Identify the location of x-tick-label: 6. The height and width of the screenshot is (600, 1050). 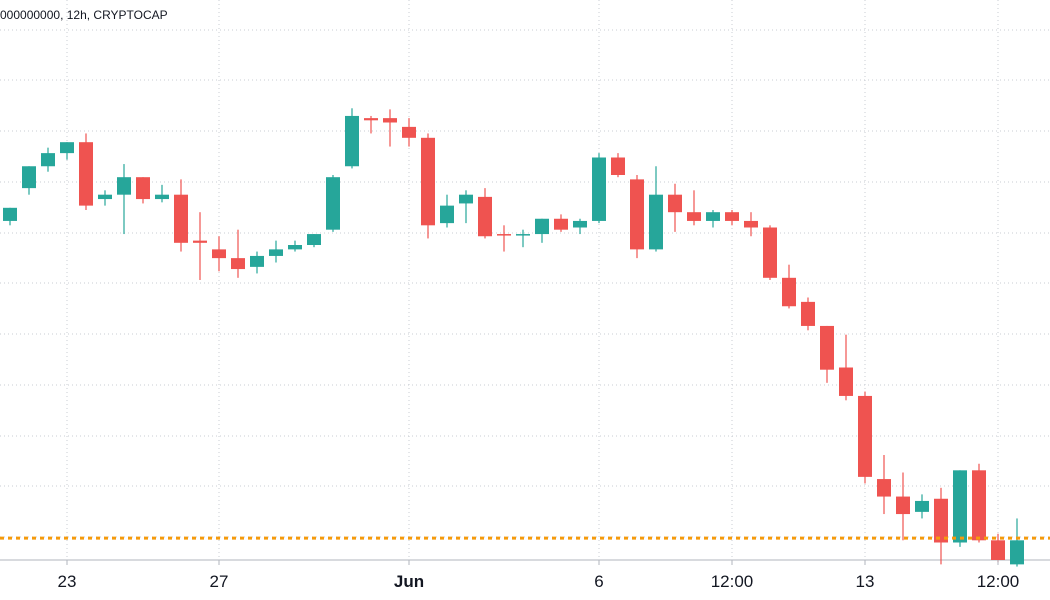
(598, 581).